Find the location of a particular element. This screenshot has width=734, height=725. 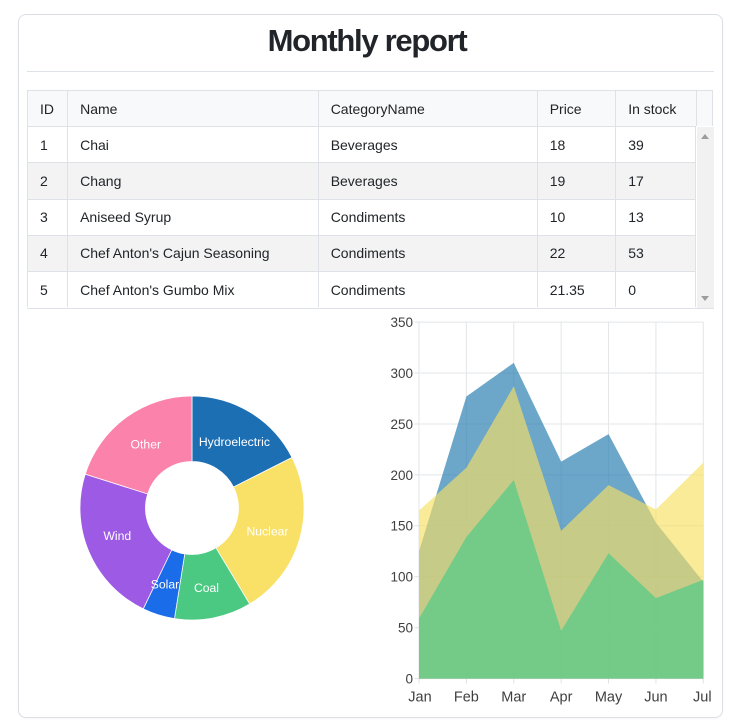

svg-text: Hydroelectric is located at coordinates (234, 442).